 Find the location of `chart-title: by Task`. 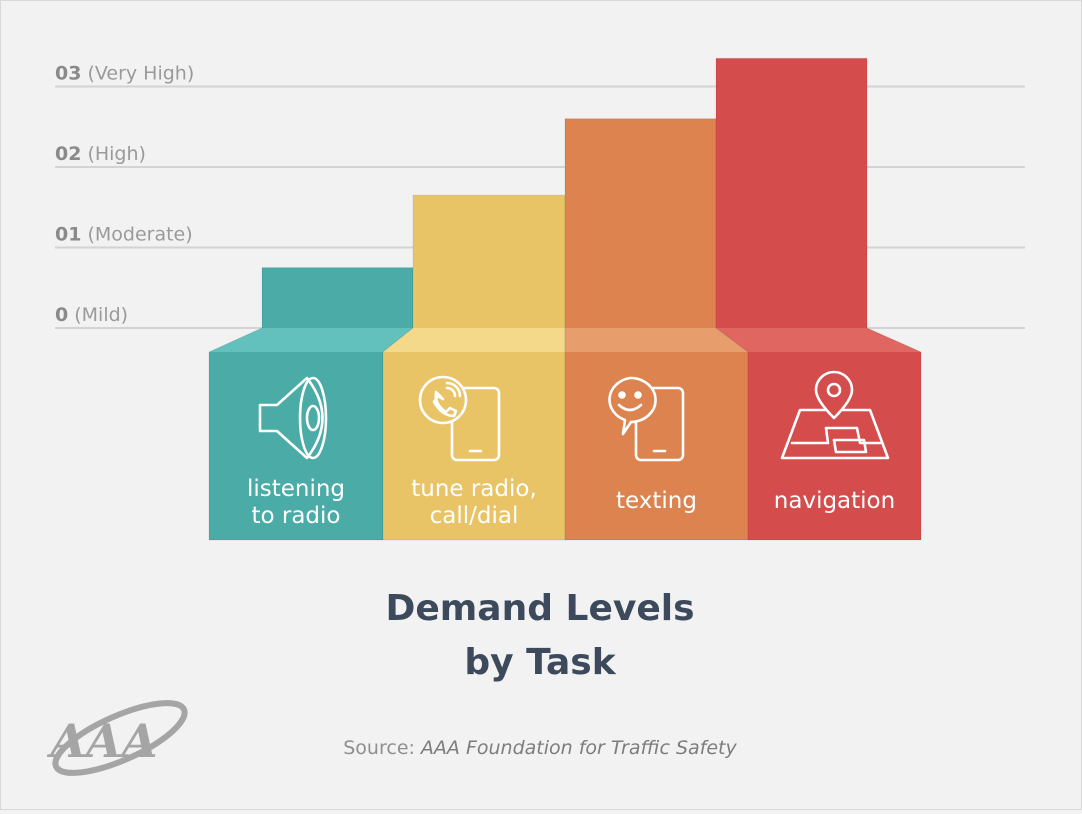

chart-title: by Task is located at coordinates (540, 662).